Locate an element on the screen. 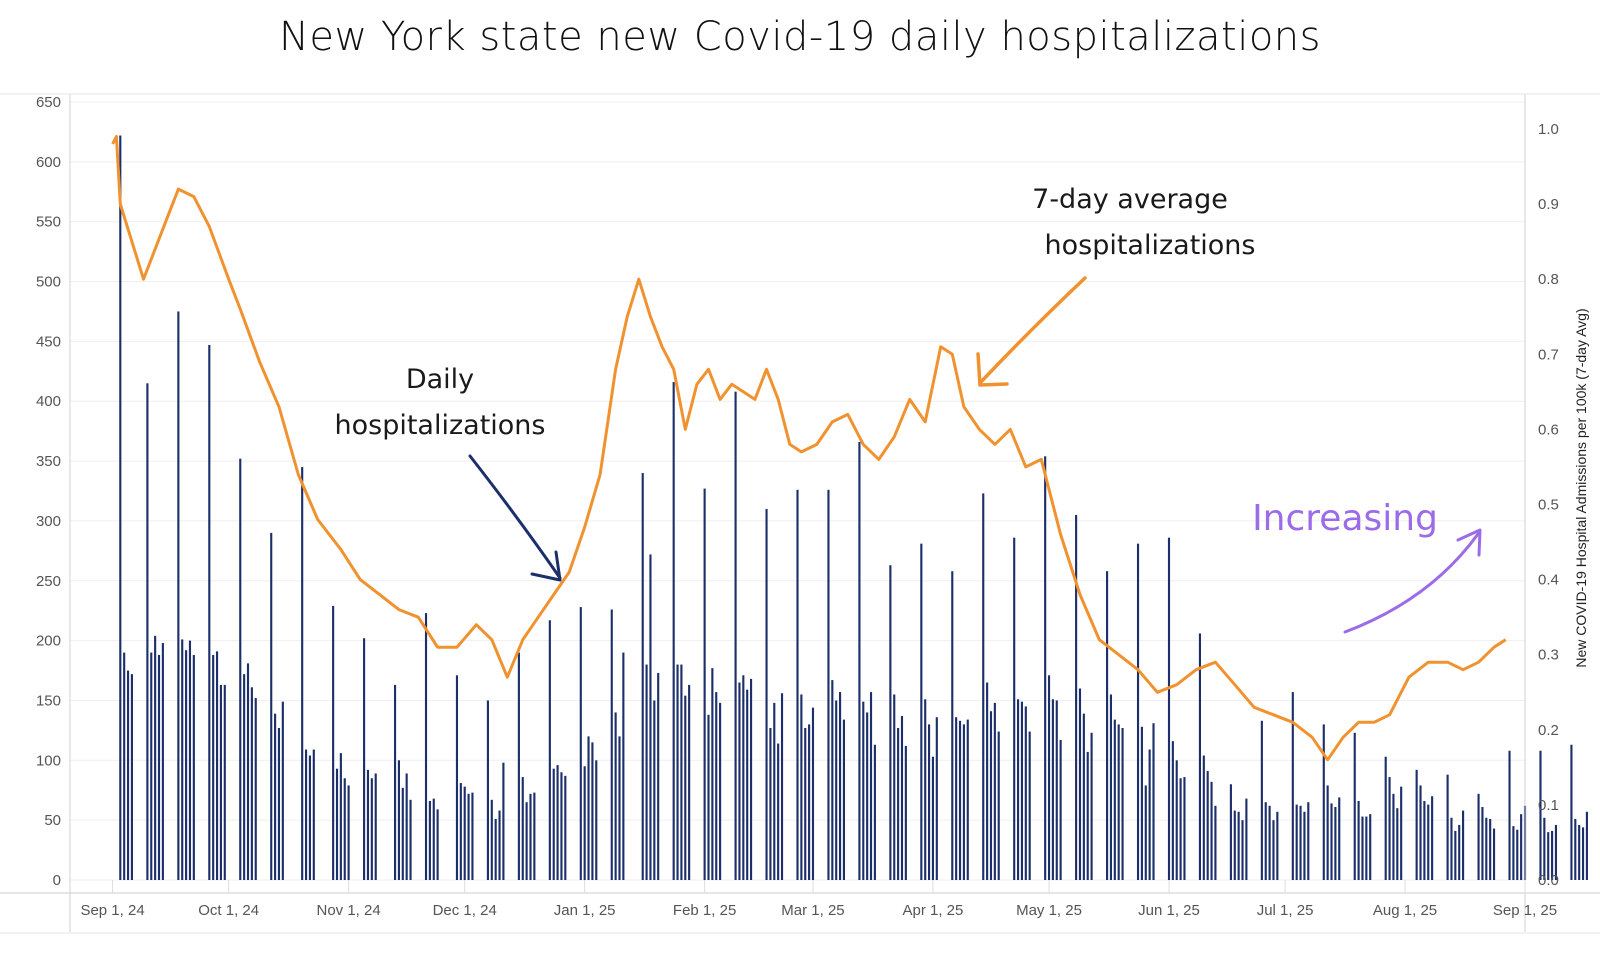 Image resolution: width=1600 pixels, height=980 pixels. x-tick-label: Aug 1, 25 is located at coordinates (1405, 910).